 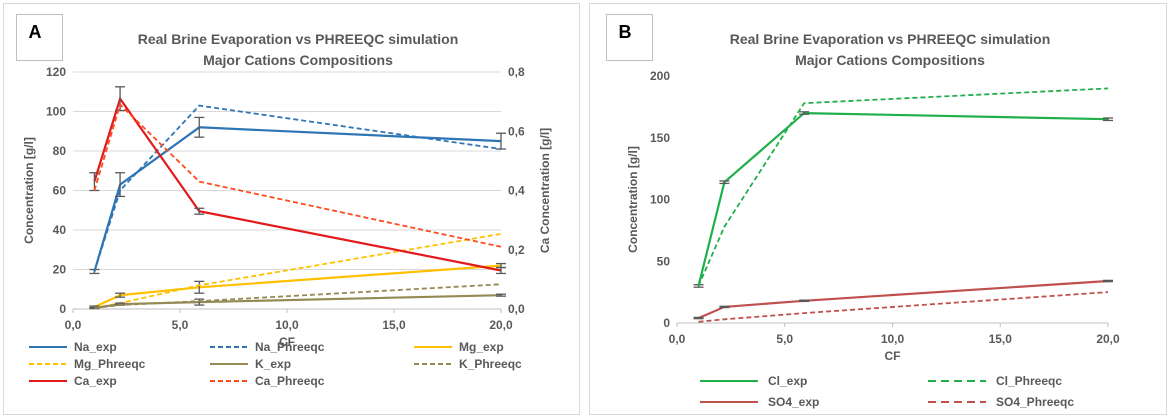 I want to click on y-tick-label: 80, so click(x=60, y=151).